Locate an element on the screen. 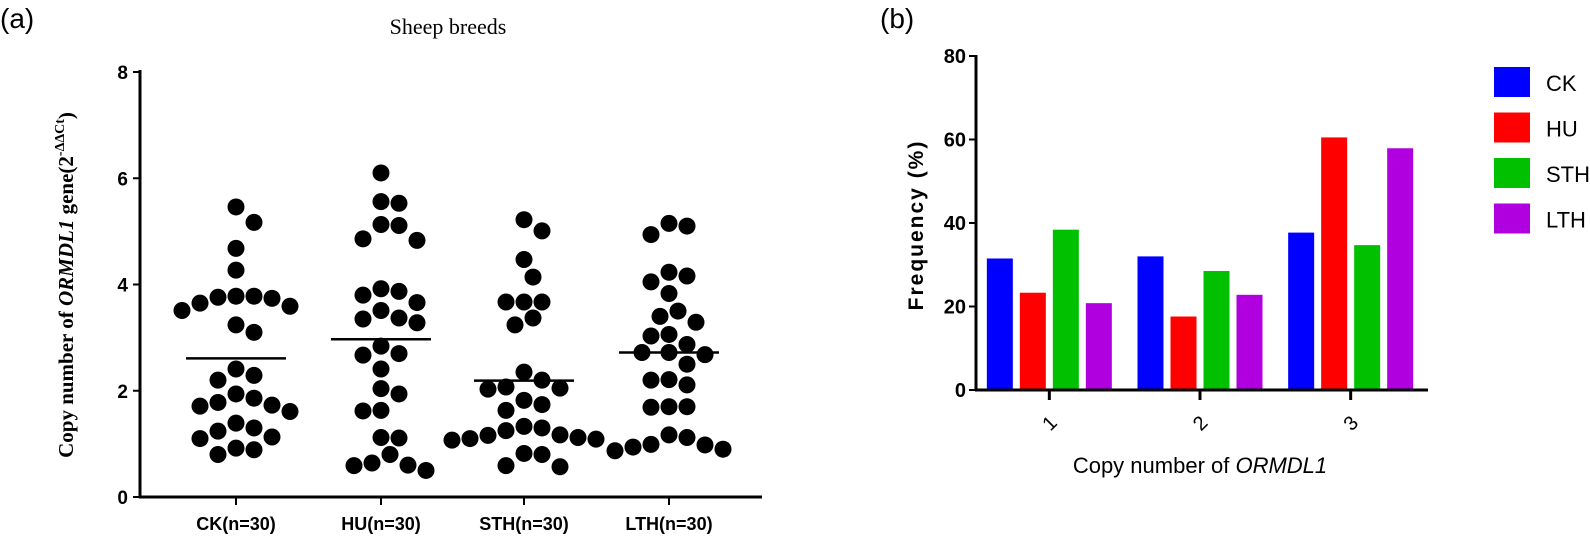 The width and height of the screenshot is (1590, 537). y-tick-label: 20 is located at coordinates (955, 308).